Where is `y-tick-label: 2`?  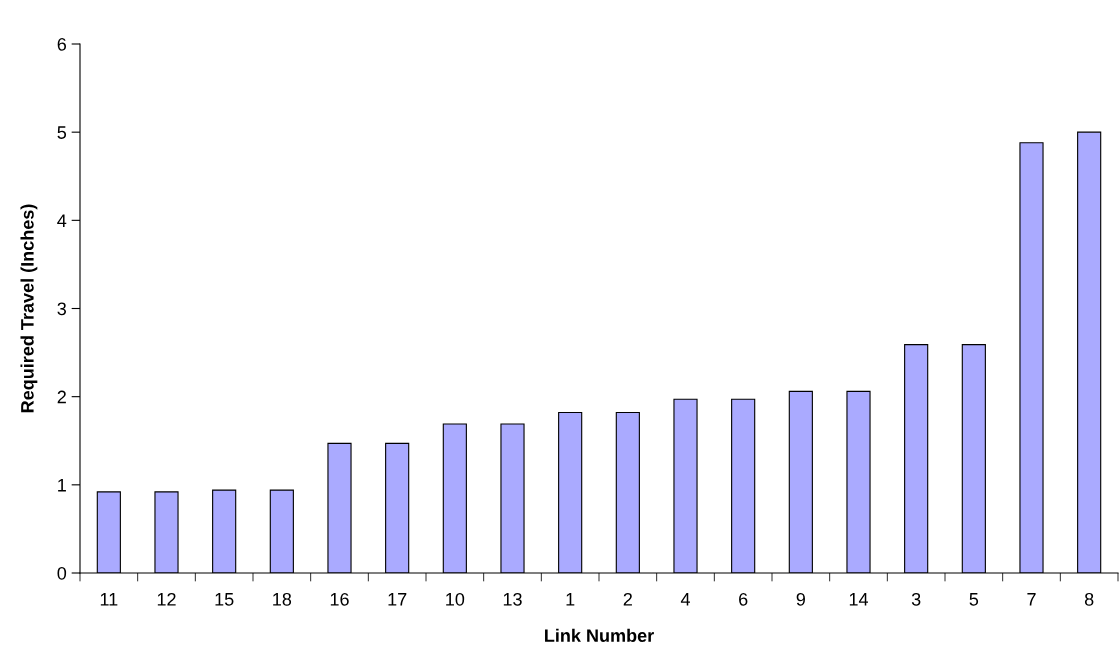 y-tick-label: 2 is located at coordinates (61, 397).